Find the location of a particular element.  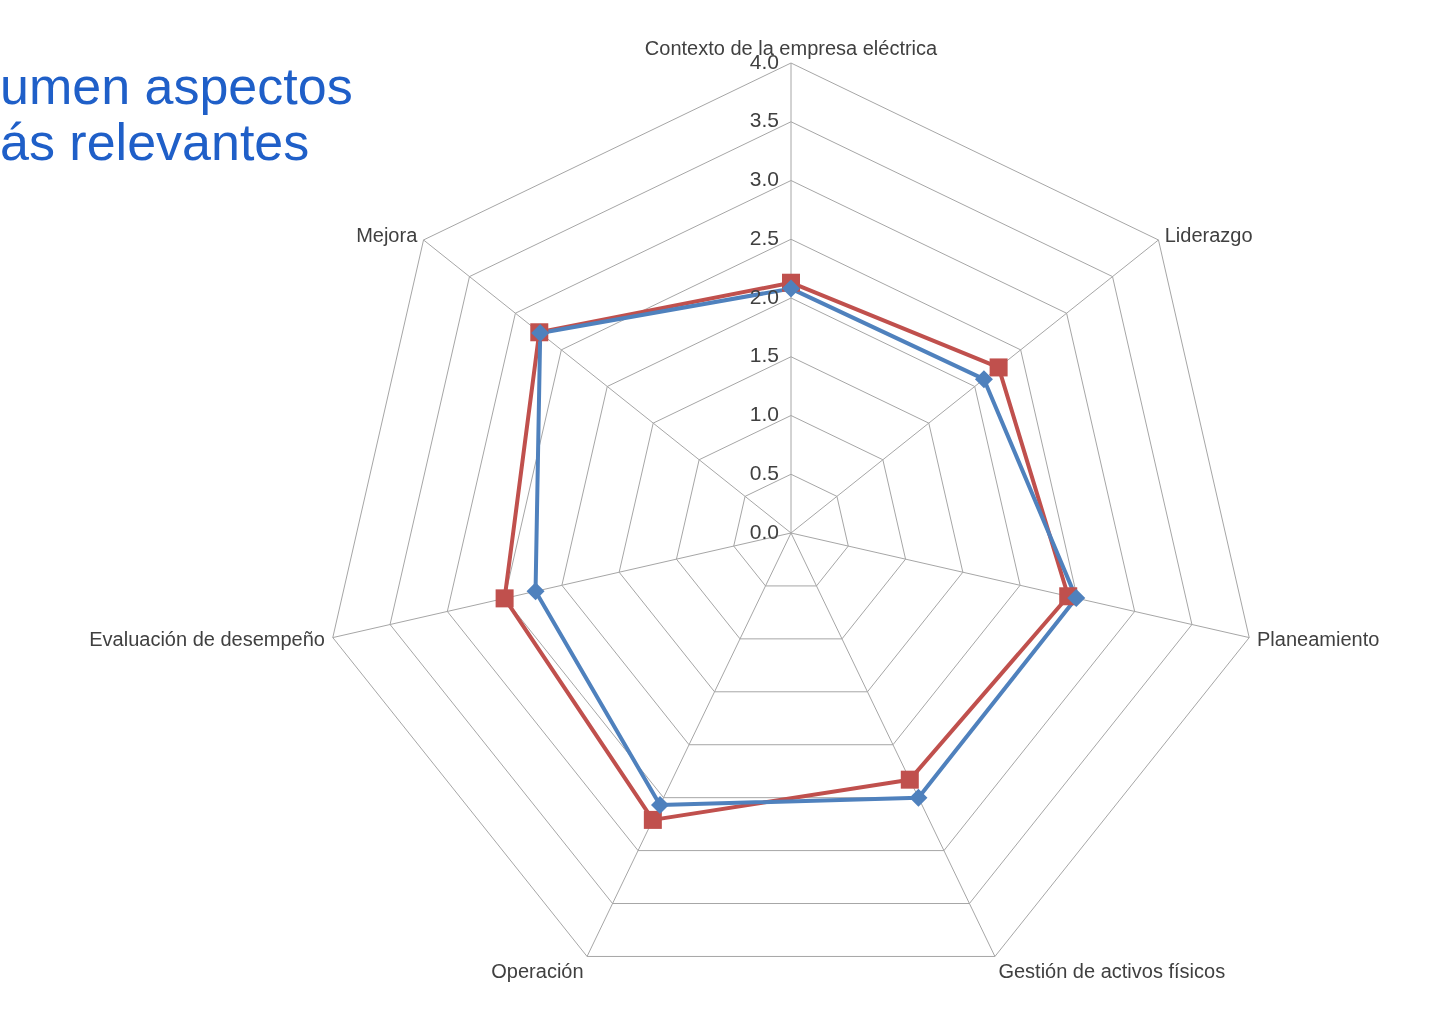

y-tick-label: 3.0 is located at coordinates (764, 179).